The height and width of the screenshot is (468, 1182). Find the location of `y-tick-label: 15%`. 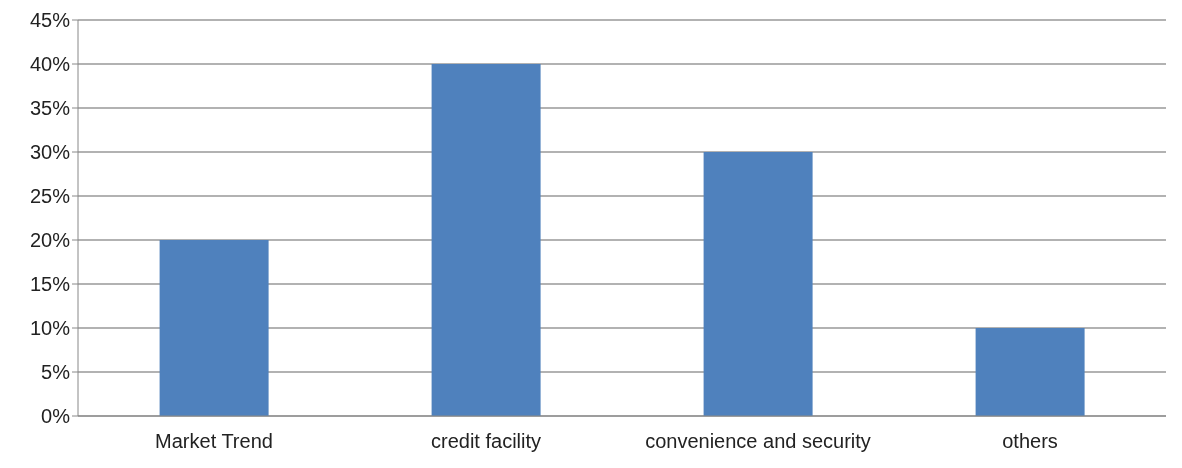

y-tick-label: 15% is located at coordinates (50, 284).